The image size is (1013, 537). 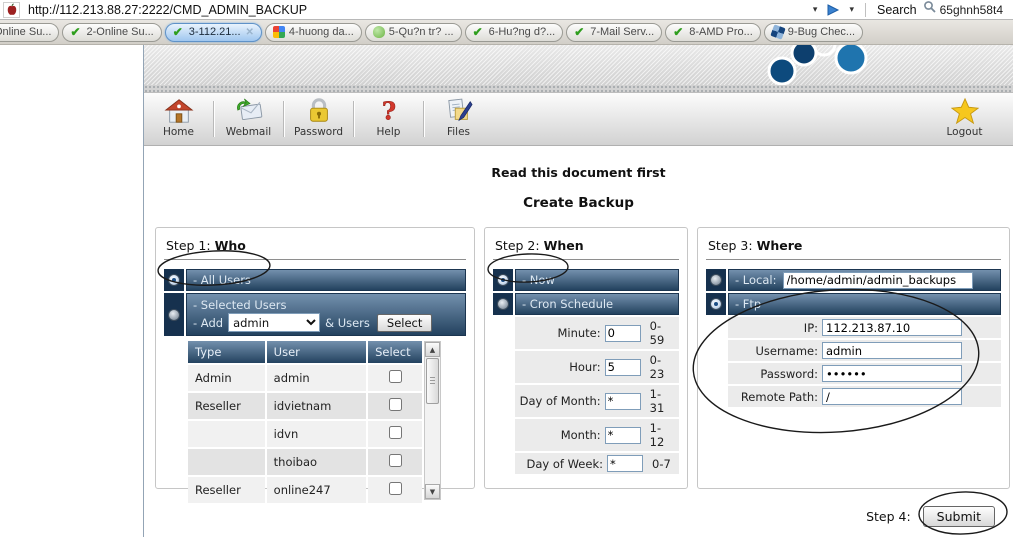 What do you see at coordinates (892, 327) in the screenshot?
I see `ftp-ip-input` at bounding box center [892, 327].